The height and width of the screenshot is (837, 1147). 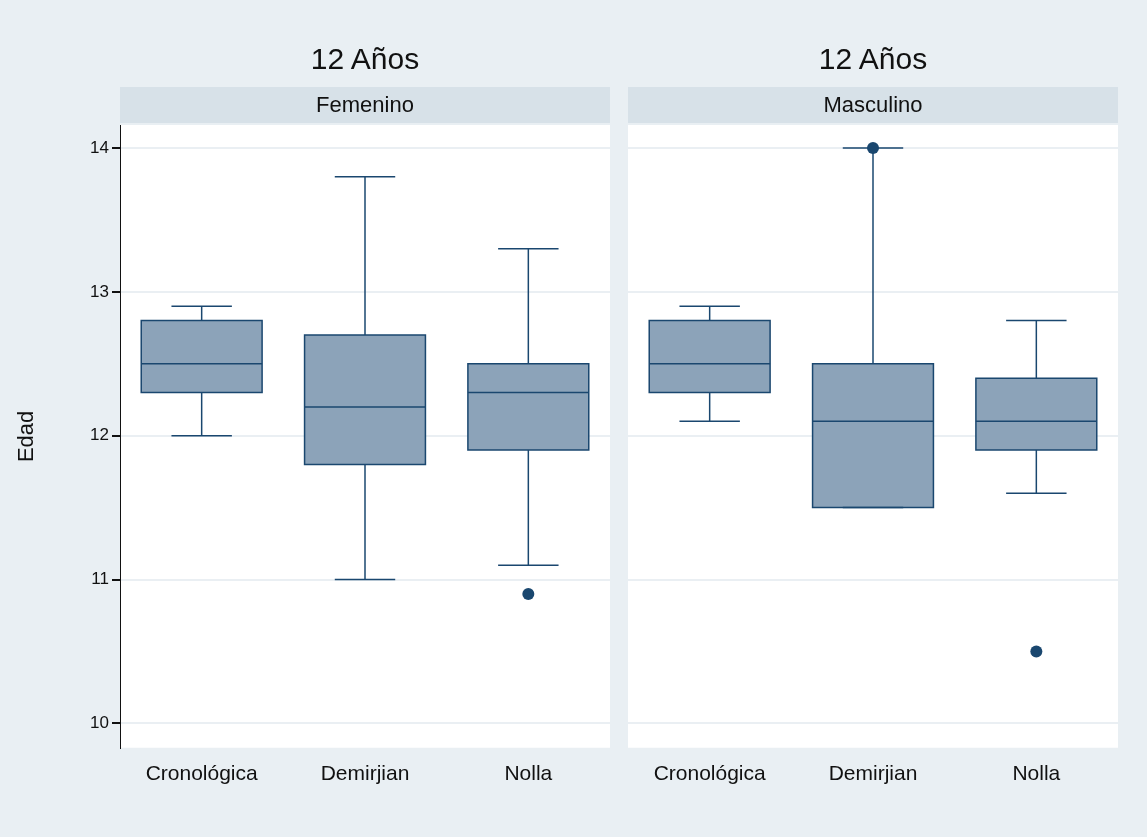 What do you see at coordinates (99, 723) in the screenshot?
I see `y-tick-label: 10` at bounding box center [99, 723].